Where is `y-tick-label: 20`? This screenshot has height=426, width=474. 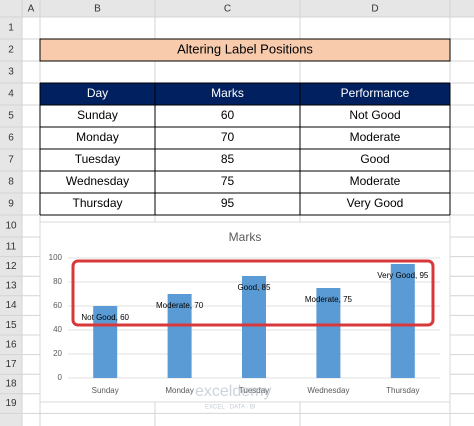 y-tick-label: 20 is located at coordinates (57, 353).